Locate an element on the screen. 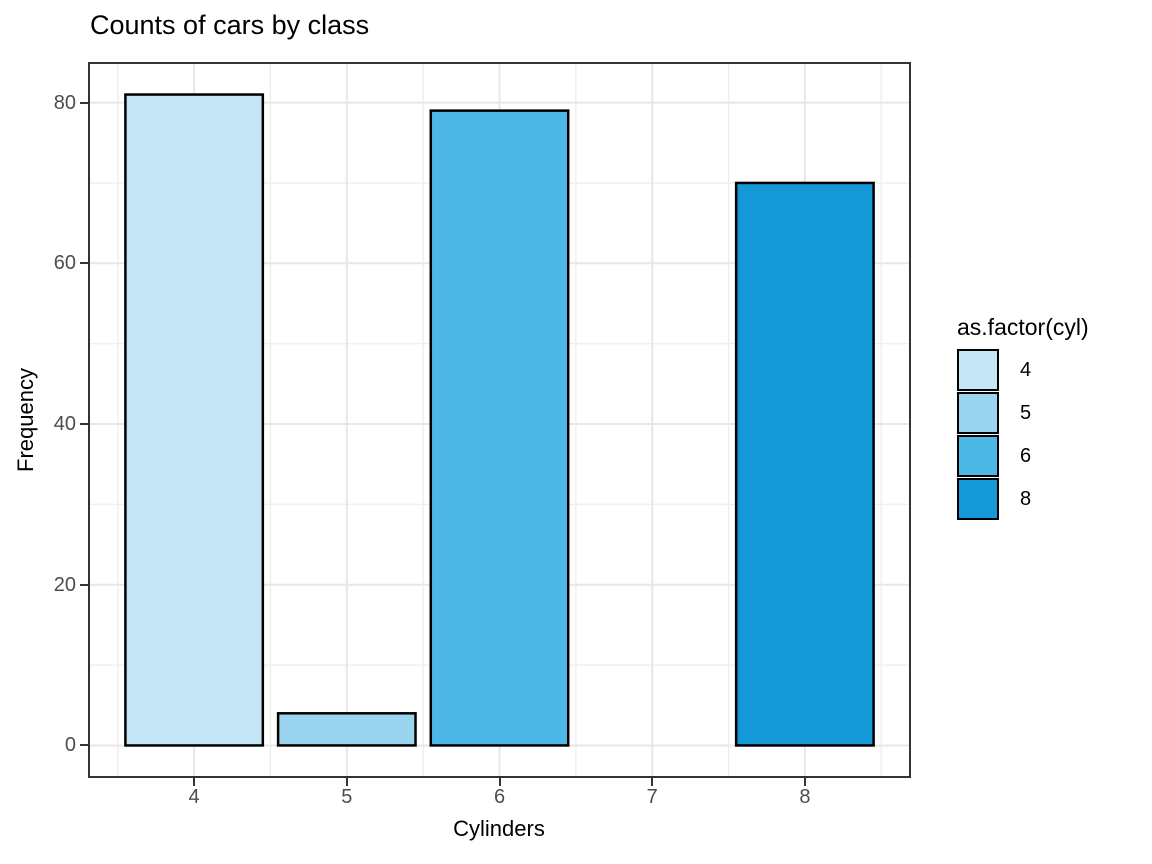 This screenshot has width=1152, height=864. legend-label: 8 is located at coordinates (1026, 498).